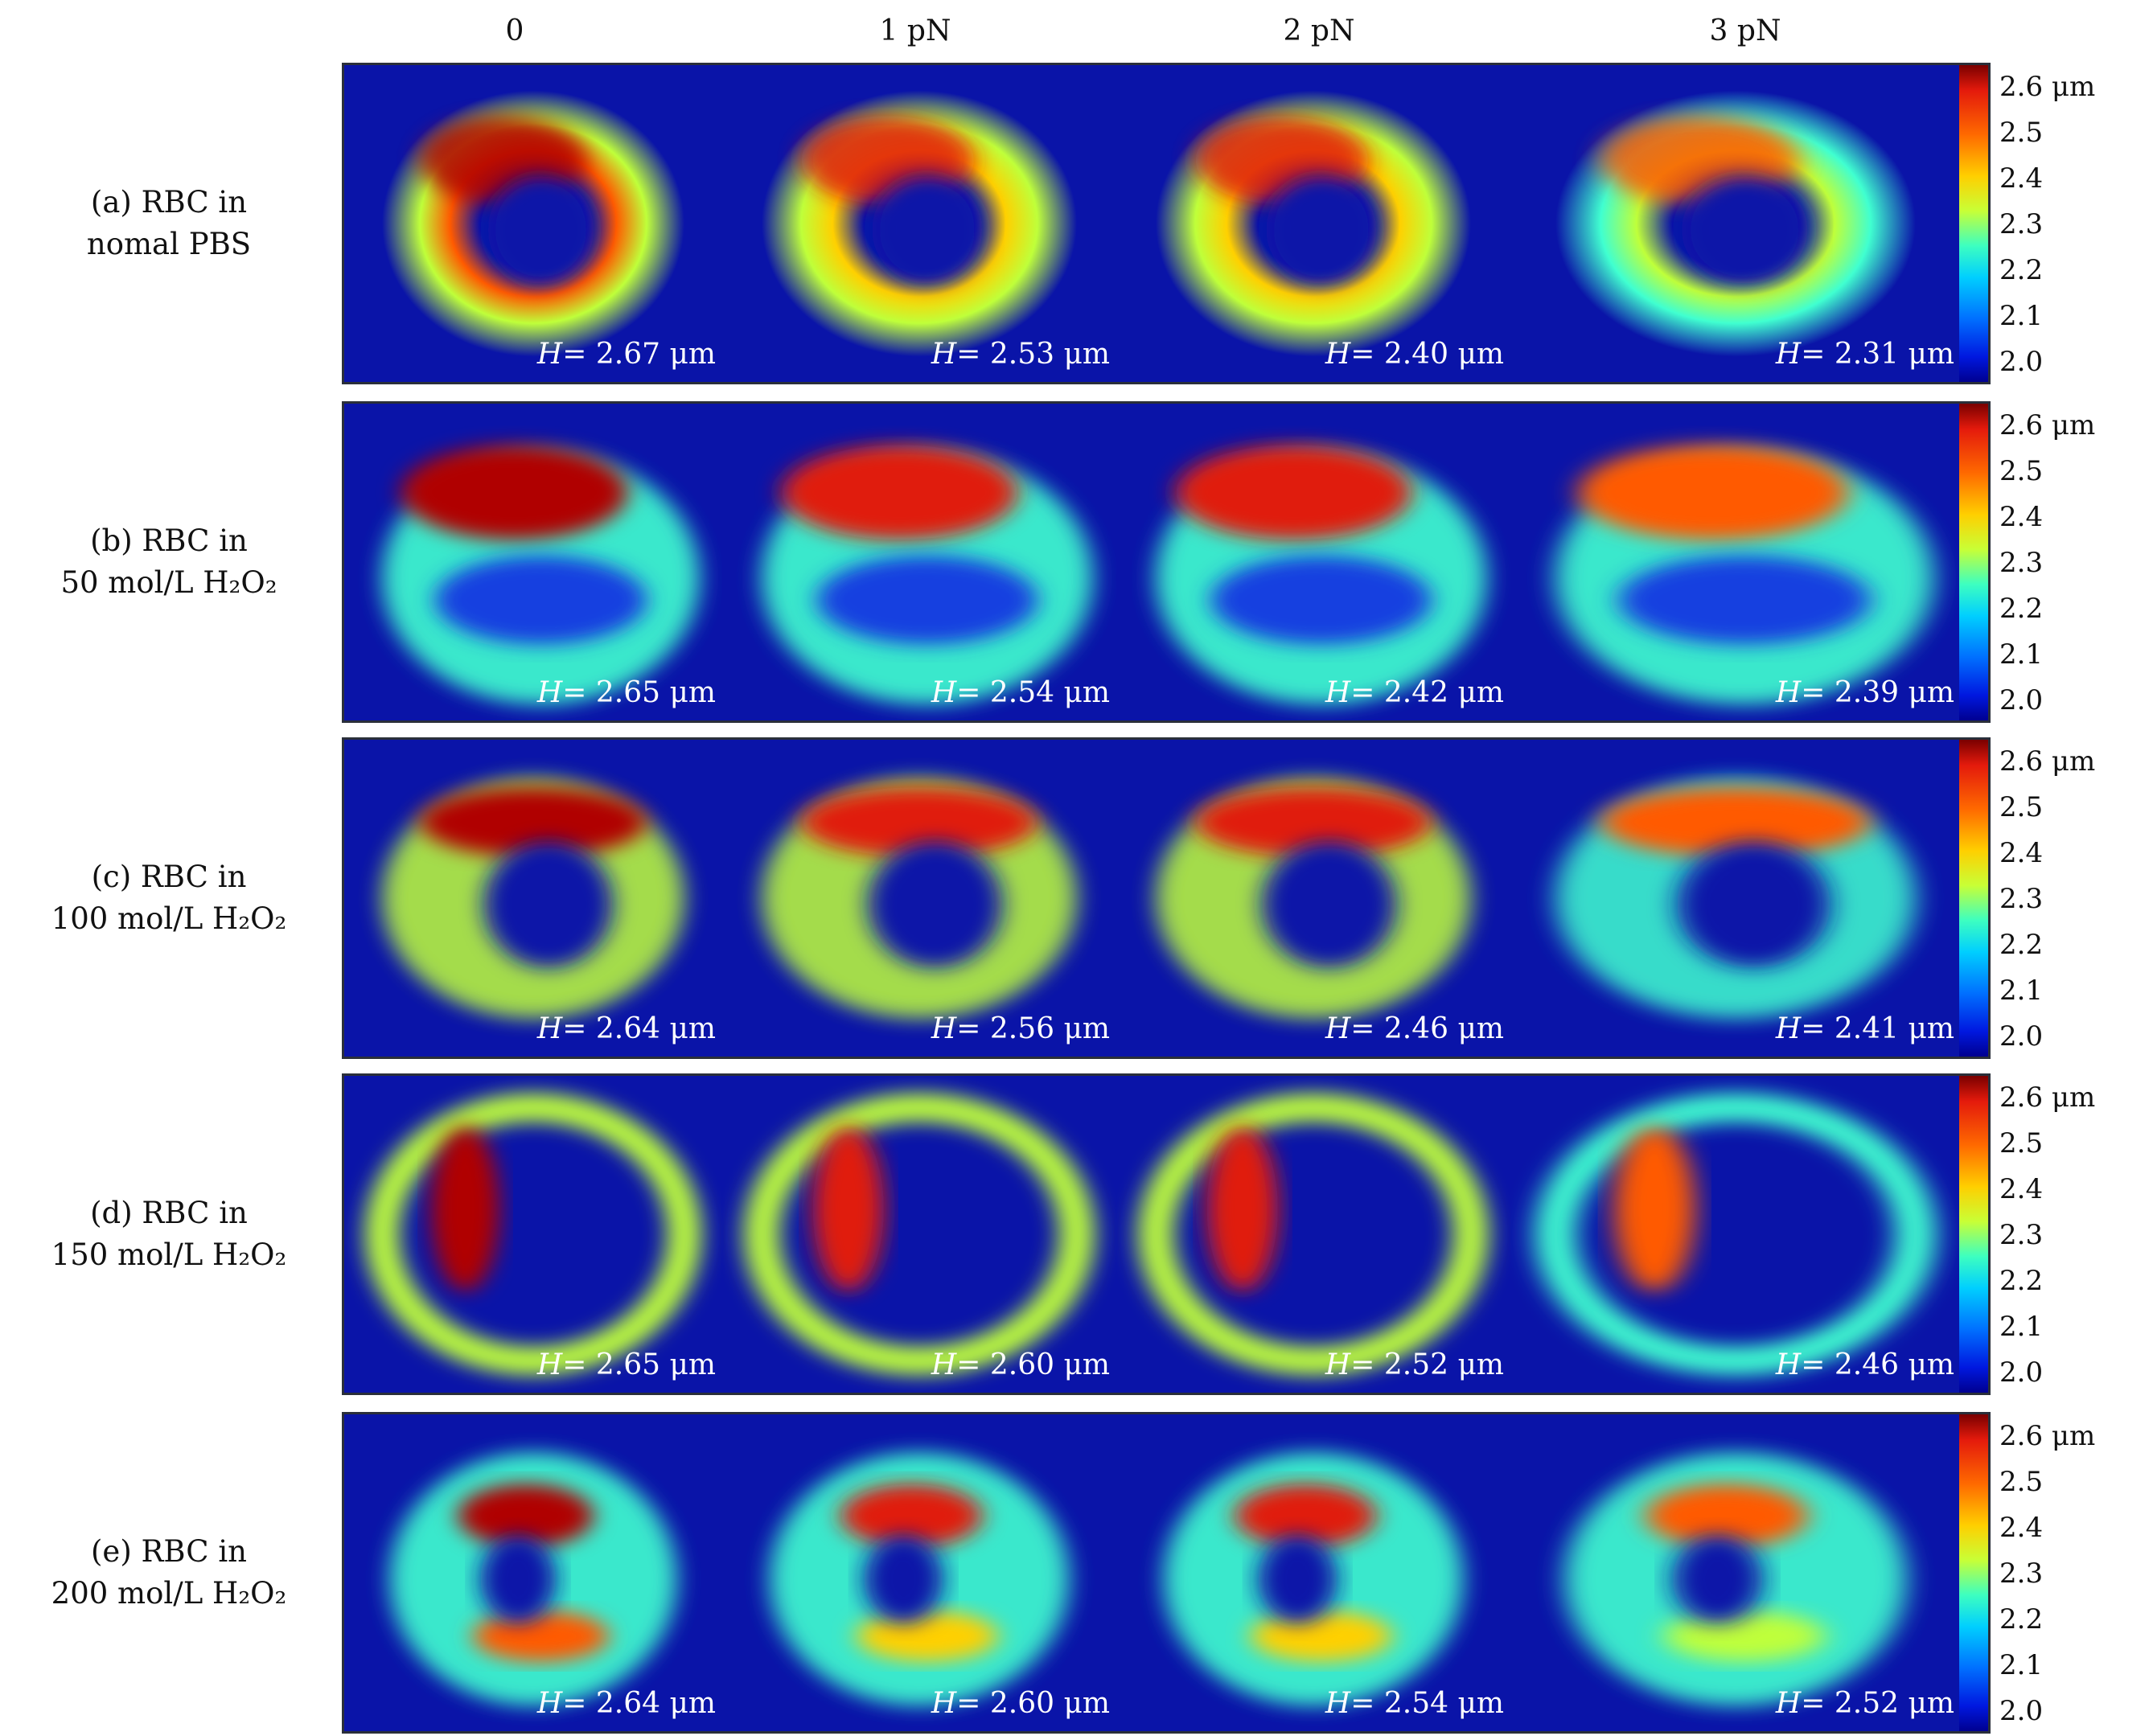 The height and width of the screenshot is (1736, 2153). I want to click on rbc-height-map: H= 2.31 μm, so click(1735, 223).